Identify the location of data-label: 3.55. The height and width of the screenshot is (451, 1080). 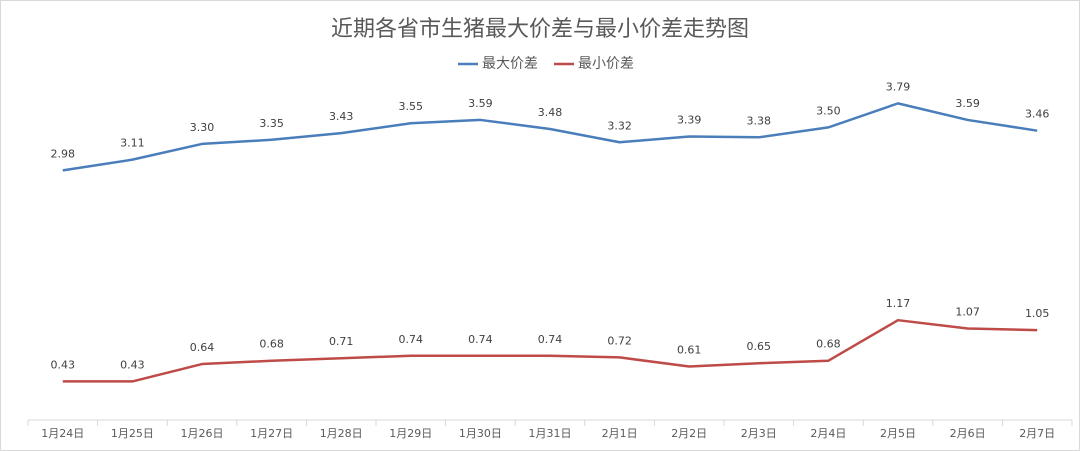
(411, 106).